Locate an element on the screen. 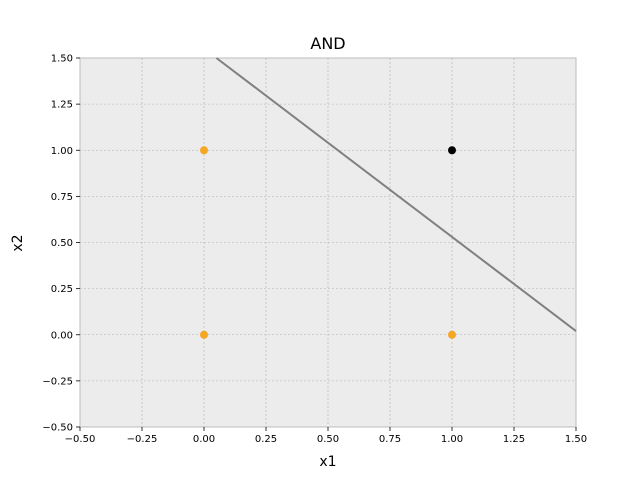 The image size is (640, 480). x-tick-label: −0.50 is located at coordinates (80, 439).